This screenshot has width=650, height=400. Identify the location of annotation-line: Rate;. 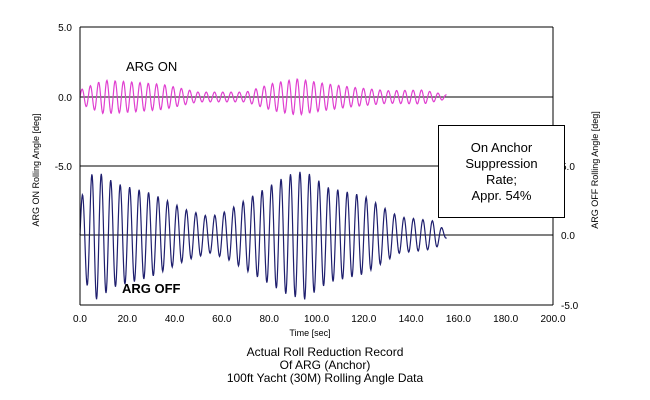
(501, 179).